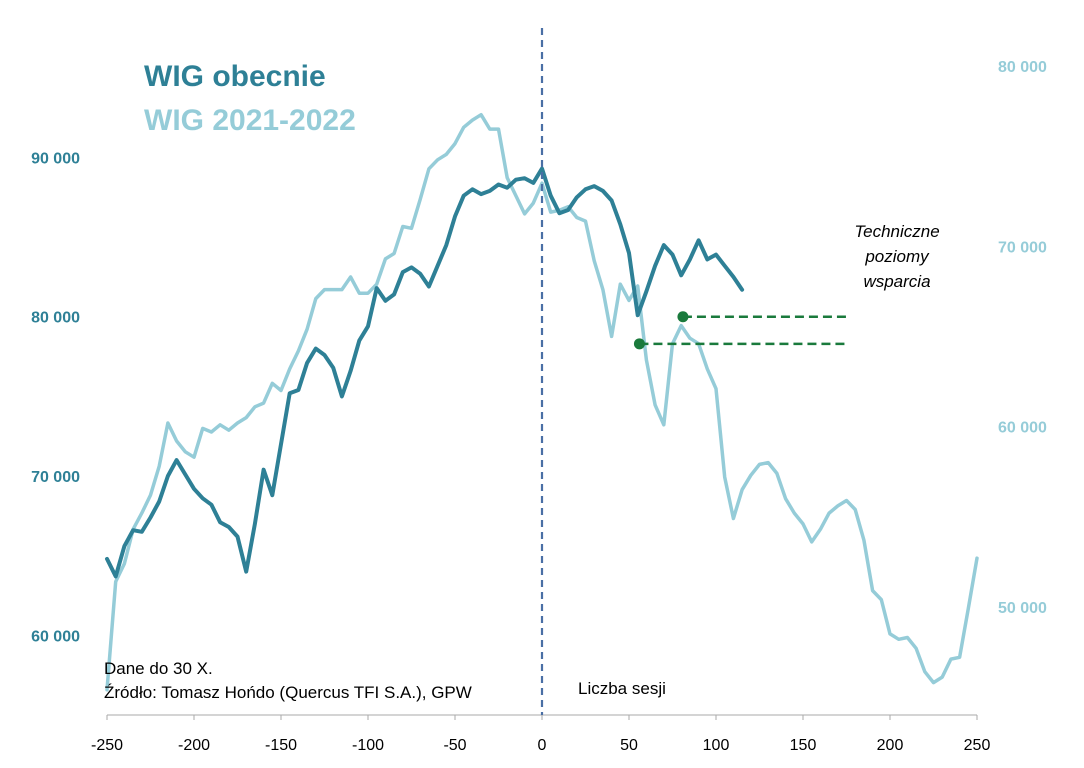 This screenshot has height=768, width=1084. Describe the element at coordinates (716, 745) in the screenshot. I see `x-tick-label: 100` at that location.